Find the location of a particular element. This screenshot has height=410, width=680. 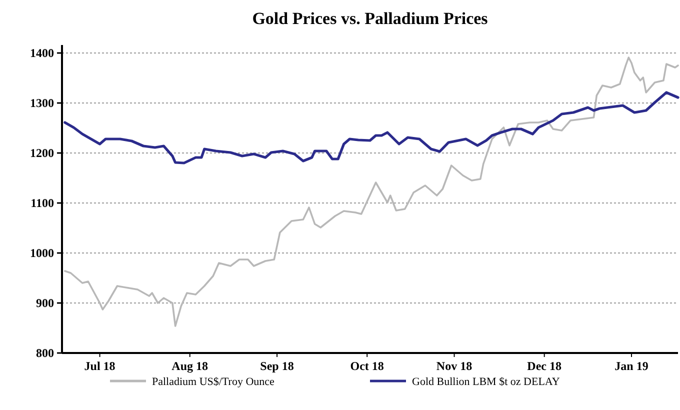

legend-label: Palladium US$/Troy Ounce is located at coordinates (213, 382).